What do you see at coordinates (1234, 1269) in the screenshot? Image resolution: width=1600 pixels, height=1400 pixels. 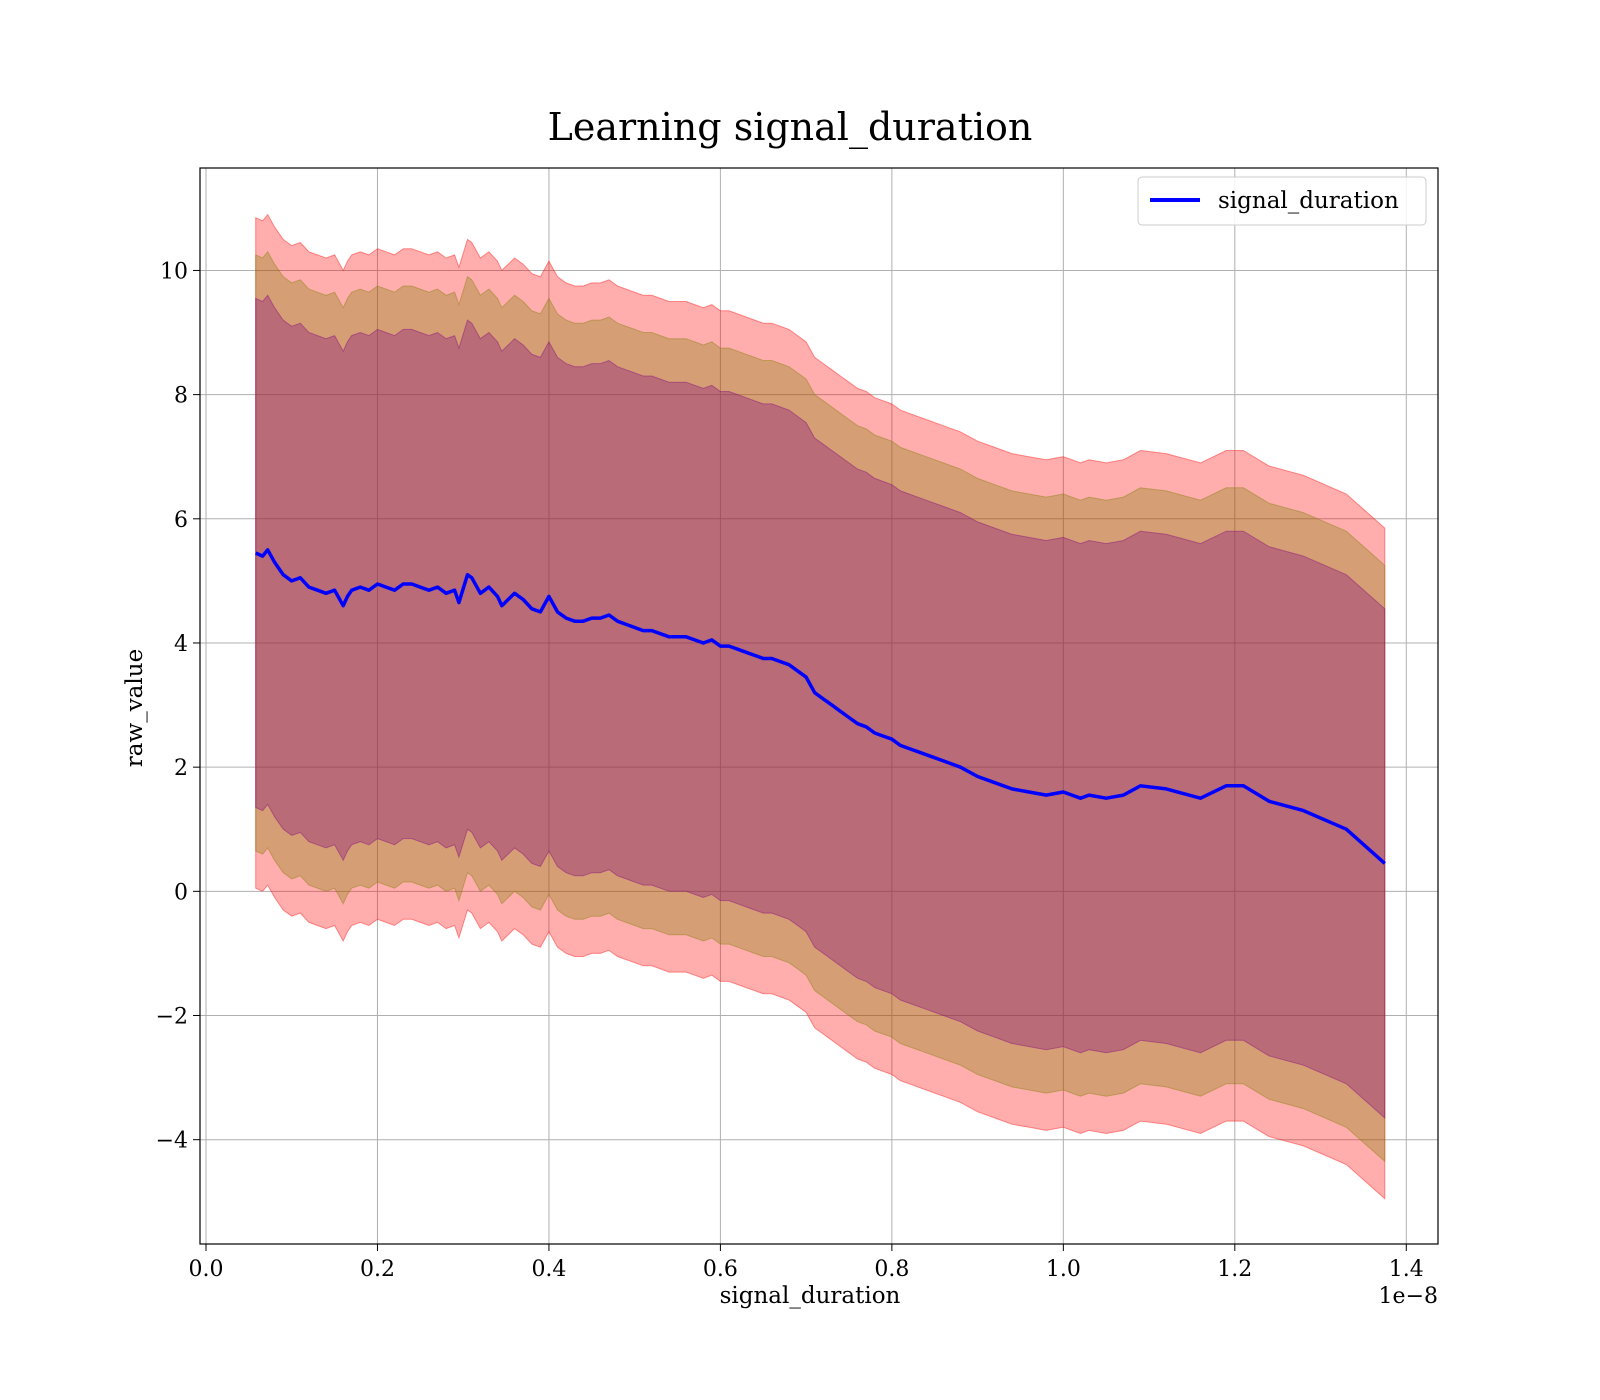 I see `x-tick-label: 1.2` at bounding box center [1234, 1269].